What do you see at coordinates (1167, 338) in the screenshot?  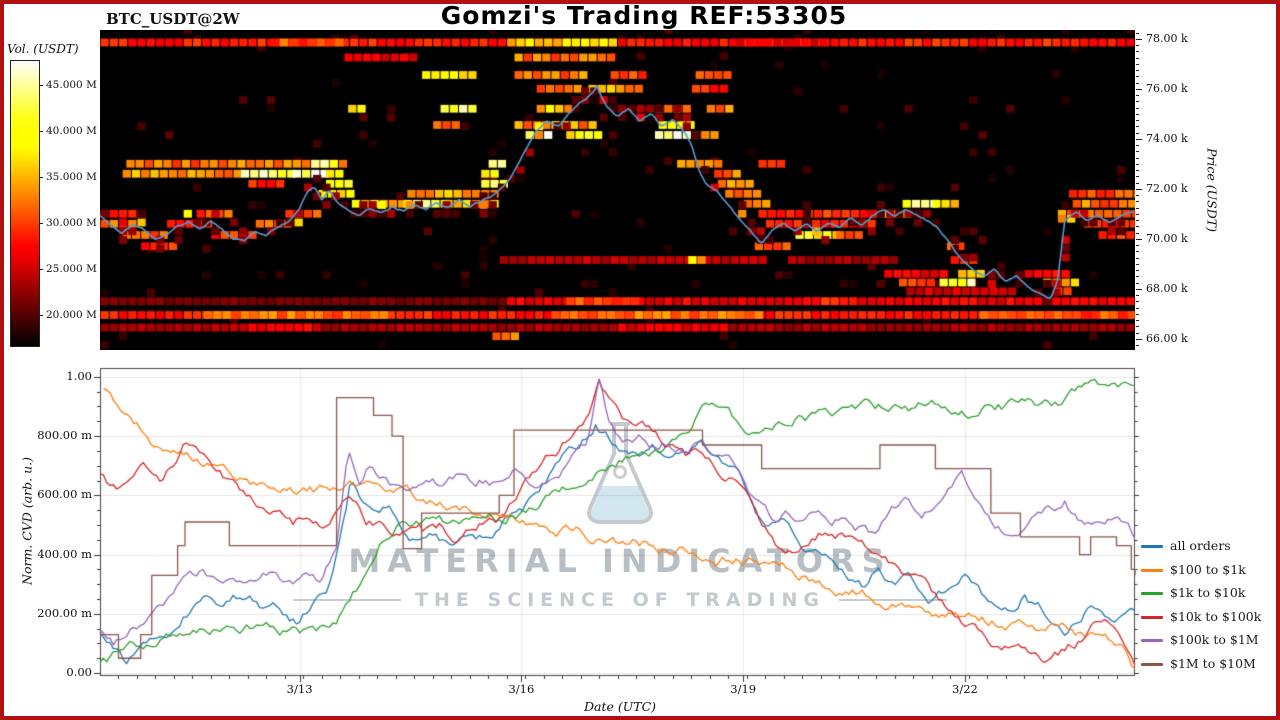 I see `price-tick-label: 66.00 k` at bounding box center [1167, 338].